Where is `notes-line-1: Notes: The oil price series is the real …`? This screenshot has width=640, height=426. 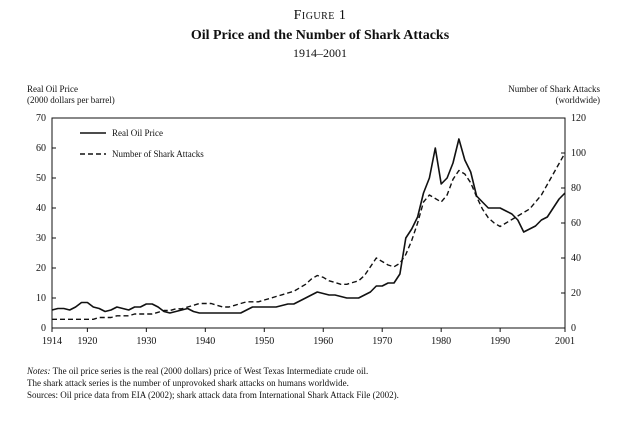
notes-line-1: Notes: The oil price series is the real … is located at coordinates (322, 371).